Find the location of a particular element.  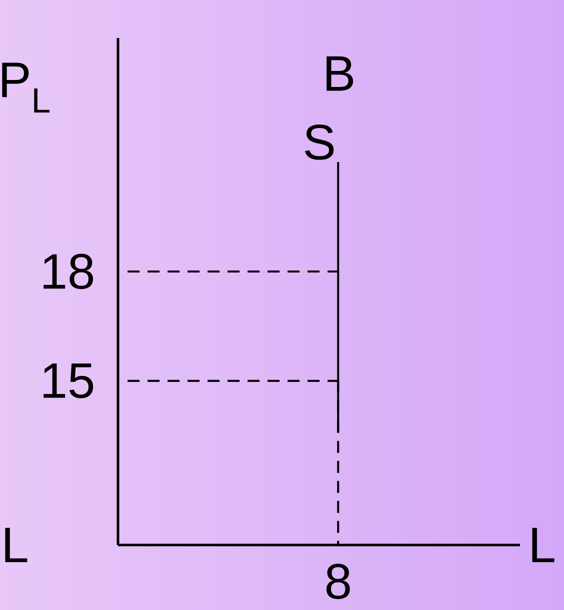

chart-title: B is located at coordinates (340, 73).